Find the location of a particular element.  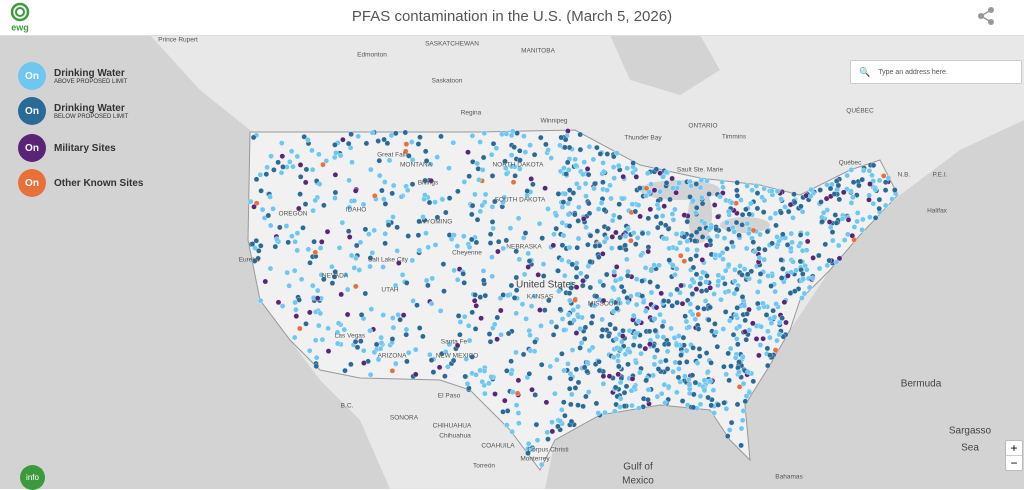

legend-item: On Military Sites is located at coordinates (67, 148).